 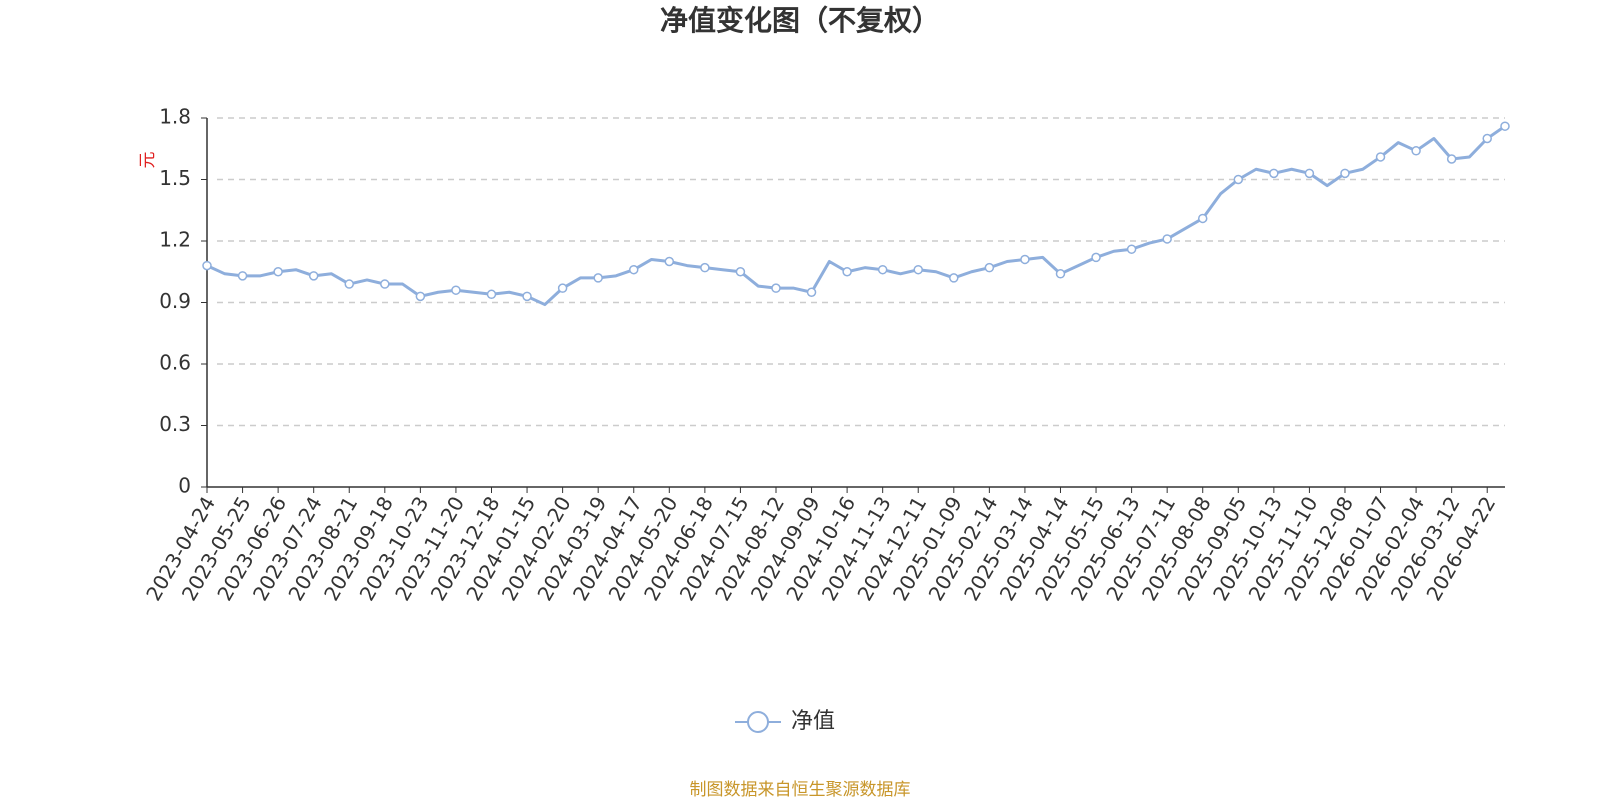 What do you see at coordinates (175, 301) in the screenshot?
I see `y-tick-label: 0.9` at bounding box center [175, 301].